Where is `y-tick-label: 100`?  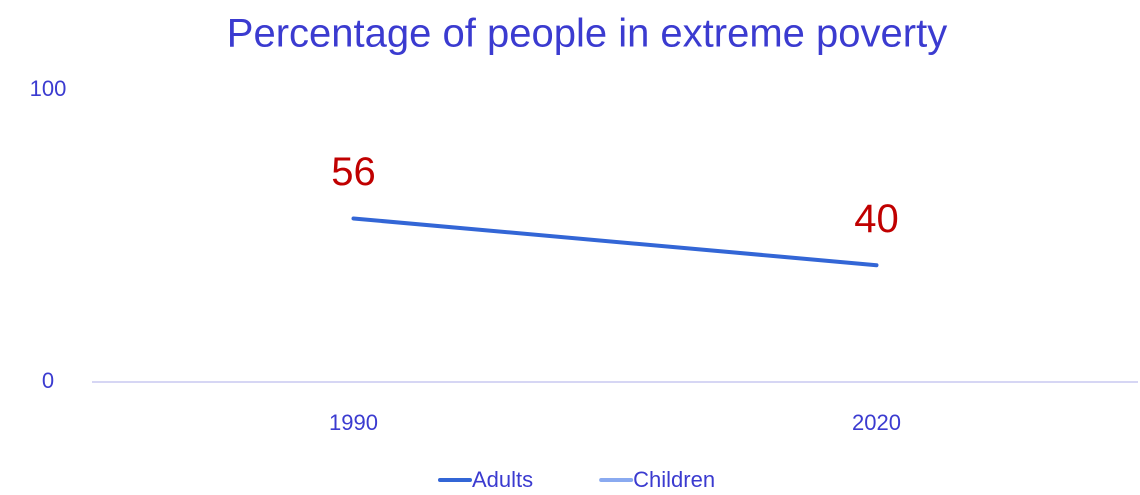 y-tick-label: 100 is located at coordinates (48, 88).